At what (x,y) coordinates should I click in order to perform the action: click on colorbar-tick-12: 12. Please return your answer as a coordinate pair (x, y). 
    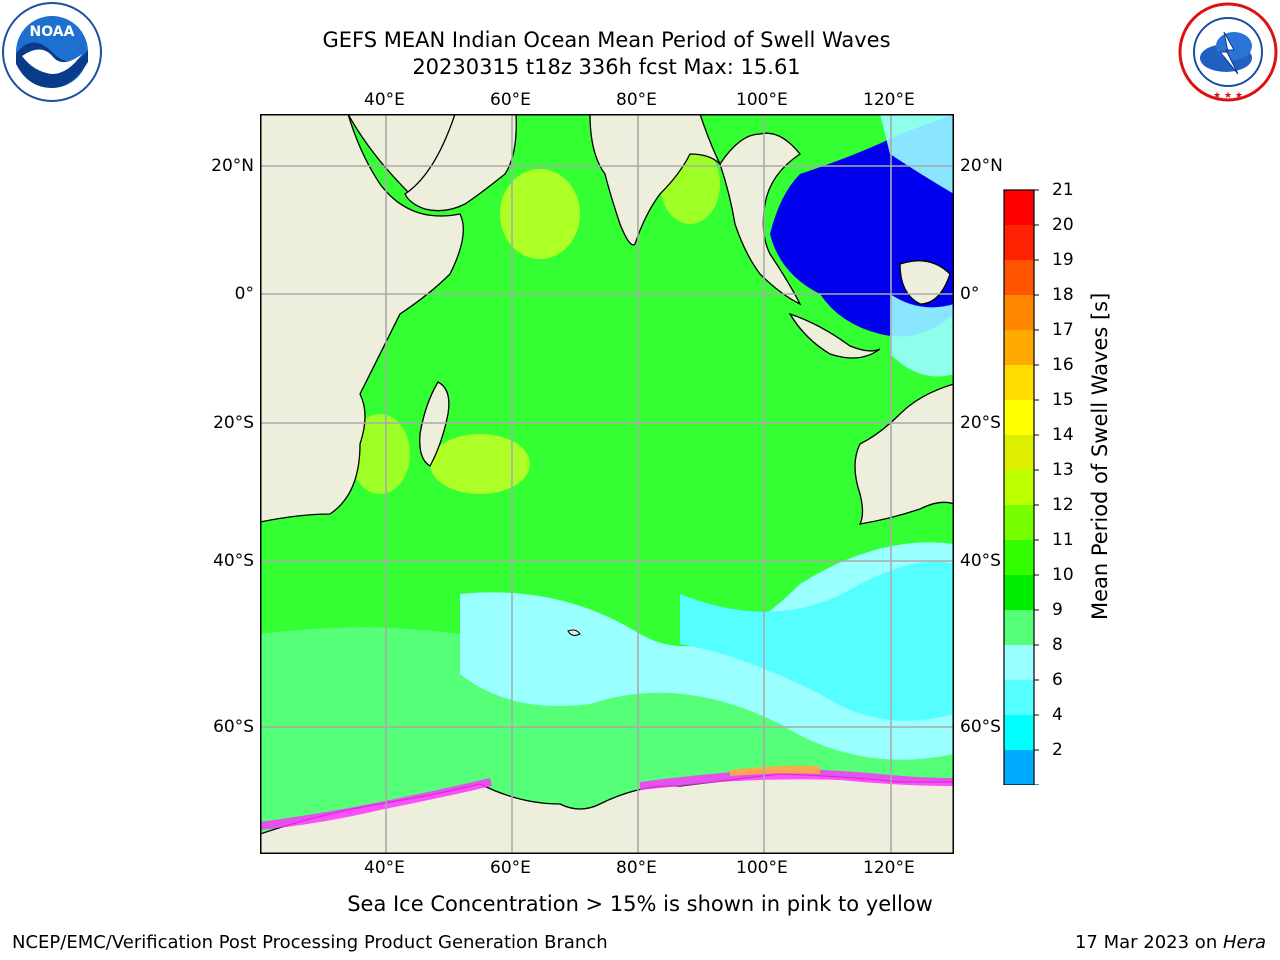
    Looking at the image, I should click on (1063, 505).